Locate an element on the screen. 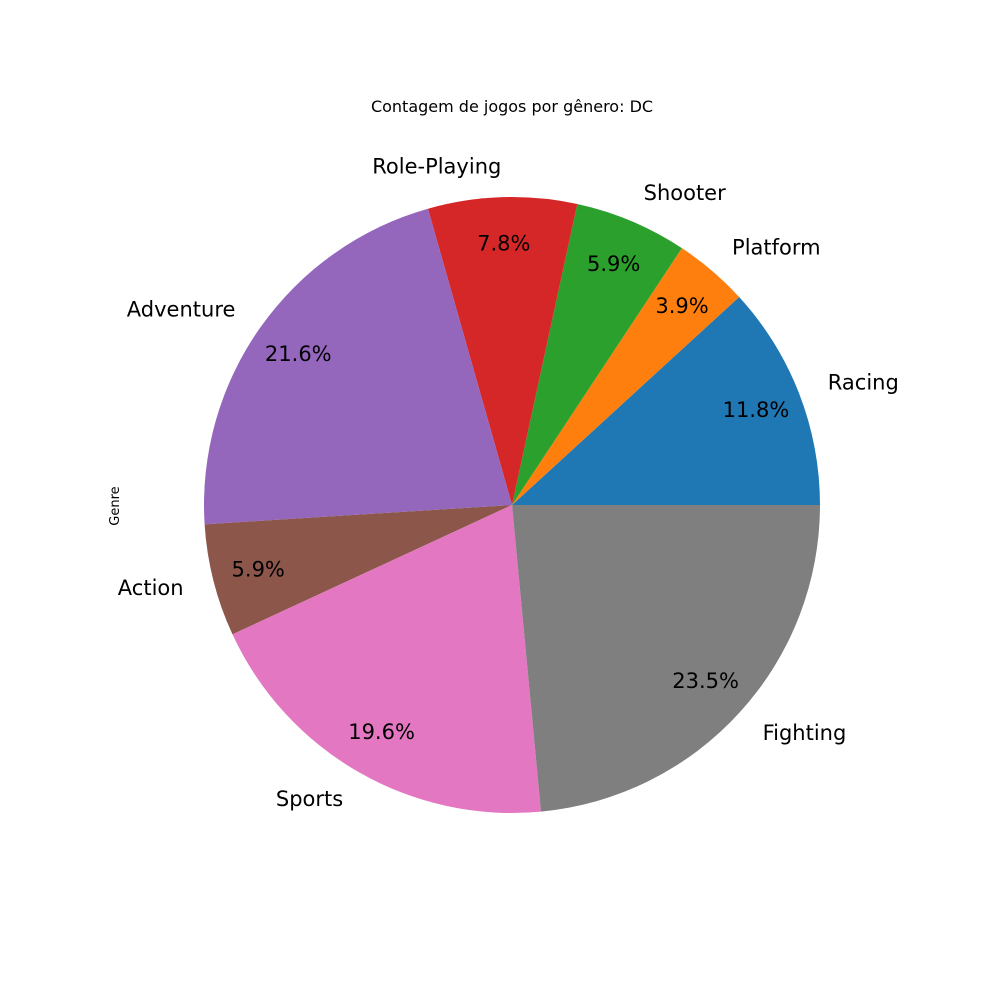  slice-label-fighting: Fighting is located at coordinates (805, 733).